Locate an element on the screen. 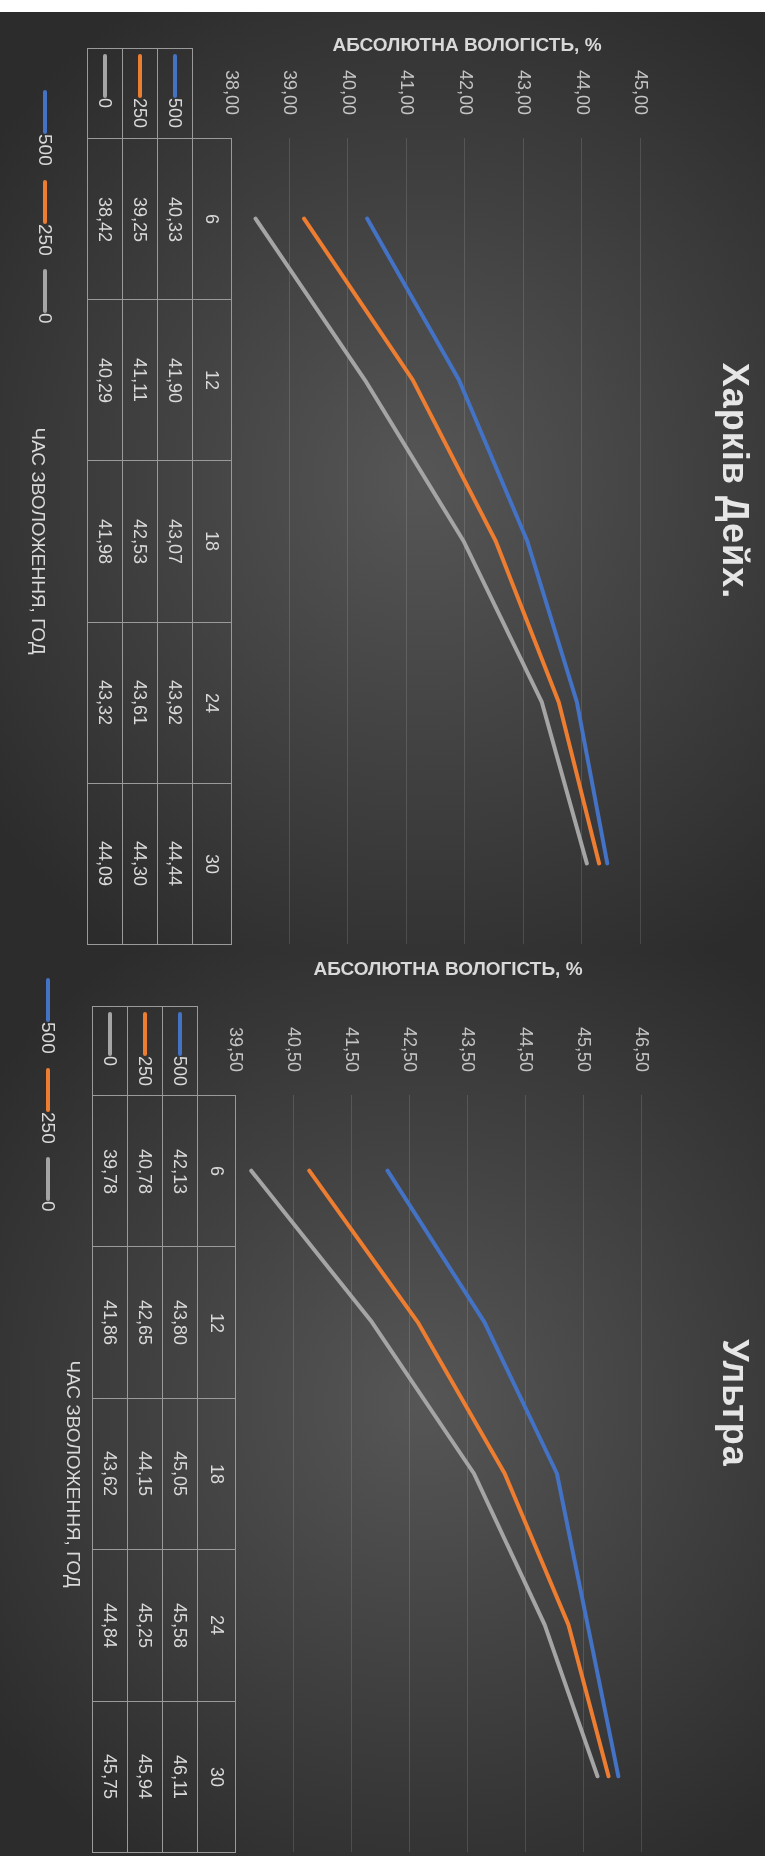 This screenshot has height=1856, width=772. x-tick-label: 39,00 is located at coordinates (290, 92).